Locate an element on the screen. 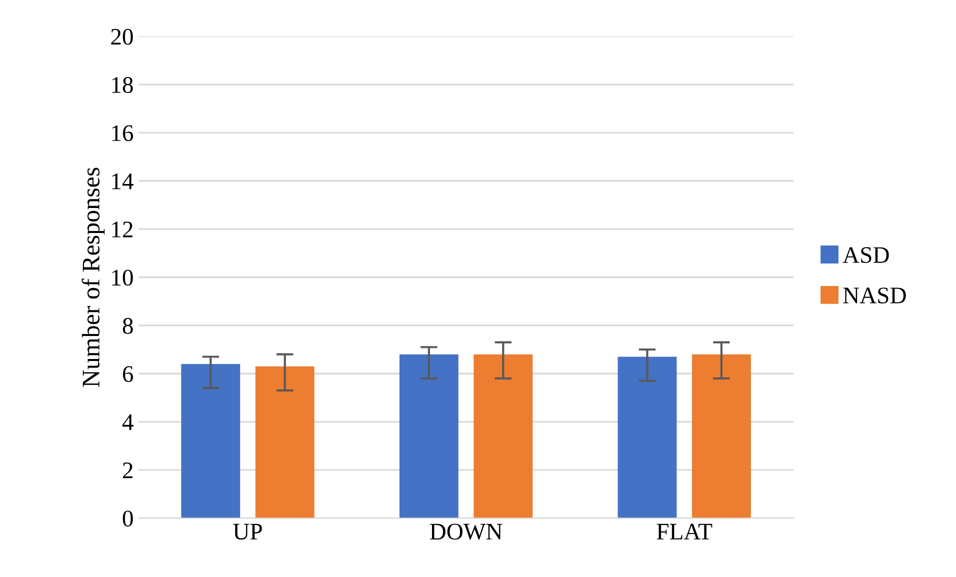 The width and height of the screenshot is (956, 577). x-tick-label: FLAT is located at coordinates (684, 532).